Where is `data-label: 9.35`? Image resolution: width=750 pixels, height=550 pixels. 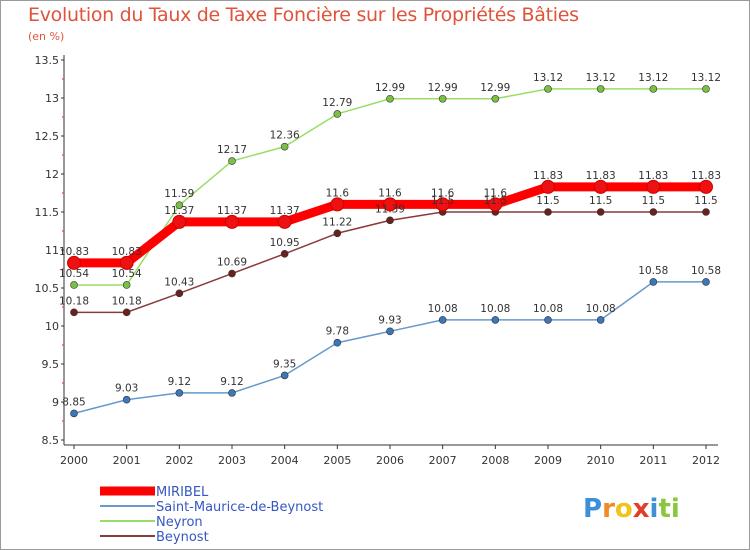 data-label: 9.35 is located at coordinates (284, 364).